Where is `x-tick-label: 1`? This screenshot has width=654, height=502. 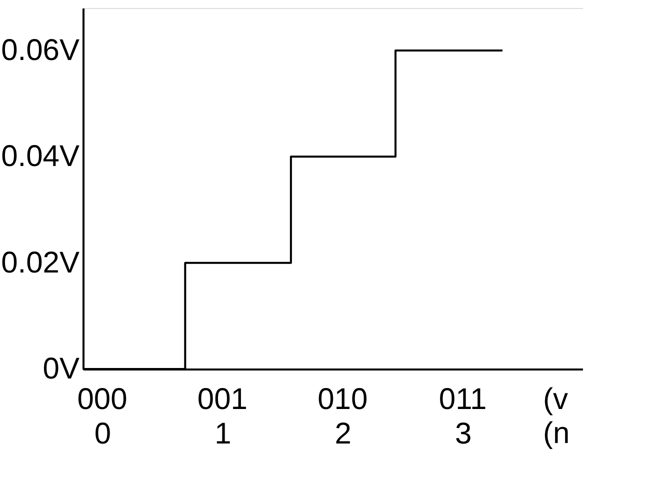
x-tick-label: 1 is located at coordinates (223, 434).